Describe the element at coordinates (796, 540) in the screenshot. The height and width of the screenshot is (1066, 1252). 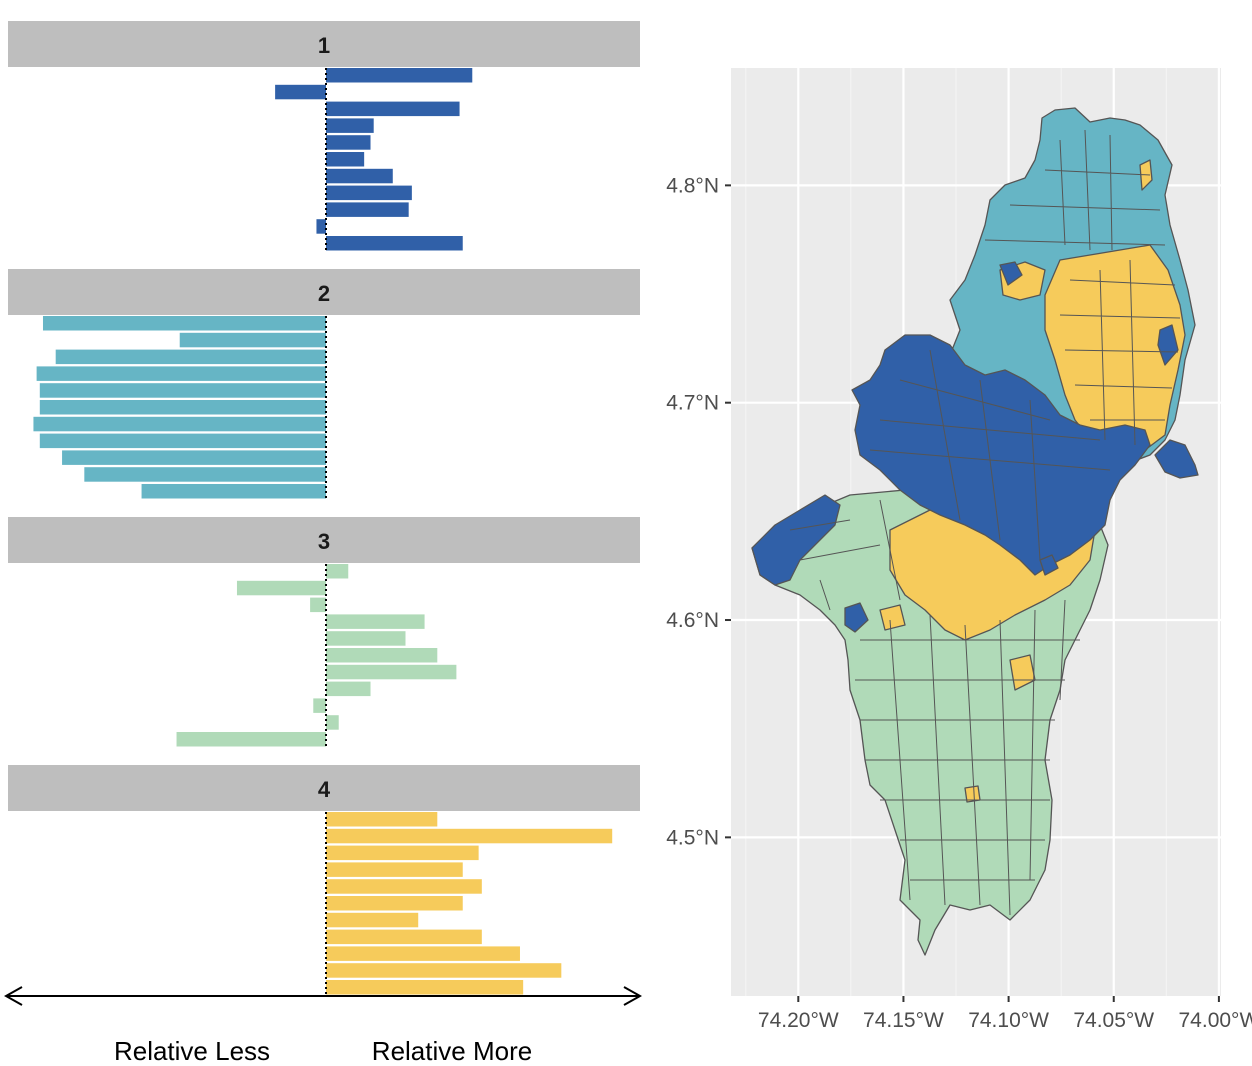
I see `map-region-cluster-1-west` at that location.